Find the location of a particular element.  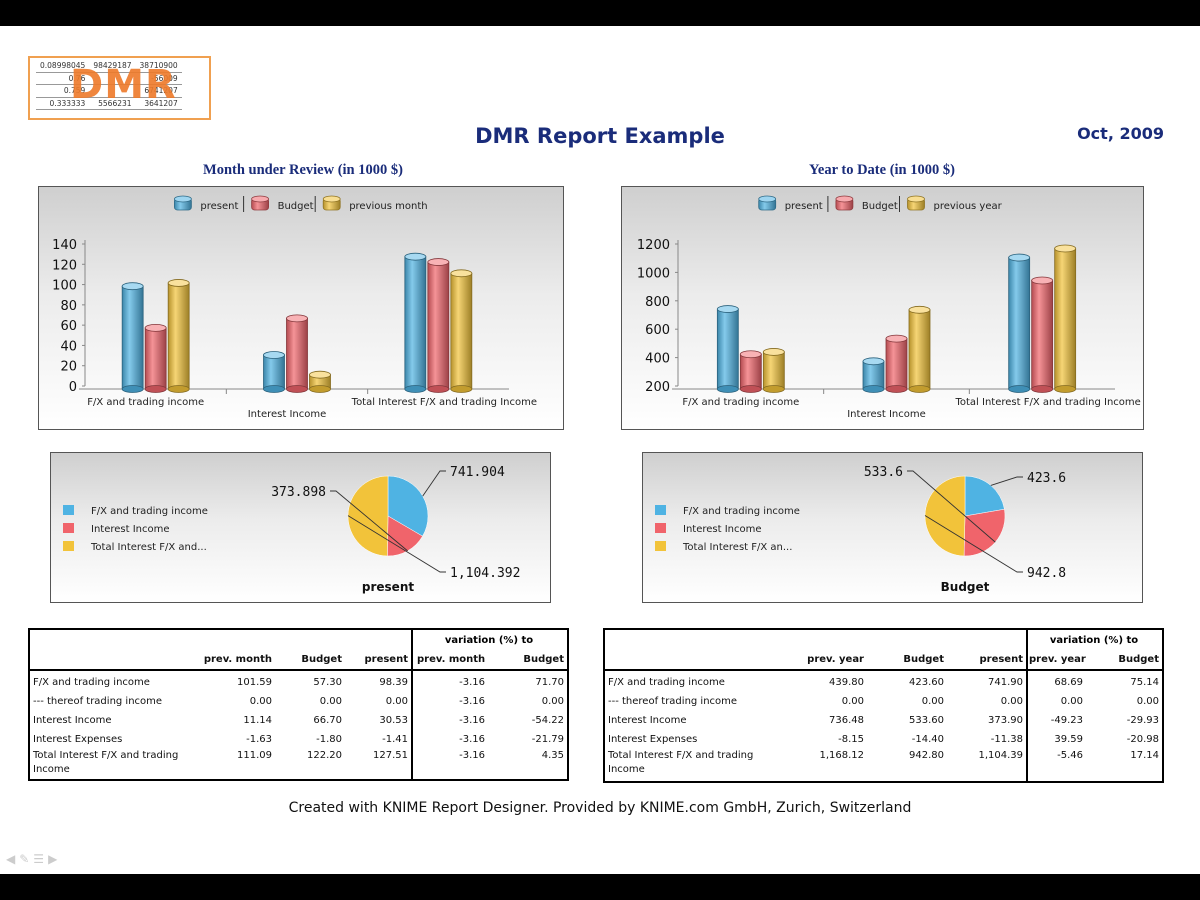

legend-label: Budget is located at coordinates (296, 206).